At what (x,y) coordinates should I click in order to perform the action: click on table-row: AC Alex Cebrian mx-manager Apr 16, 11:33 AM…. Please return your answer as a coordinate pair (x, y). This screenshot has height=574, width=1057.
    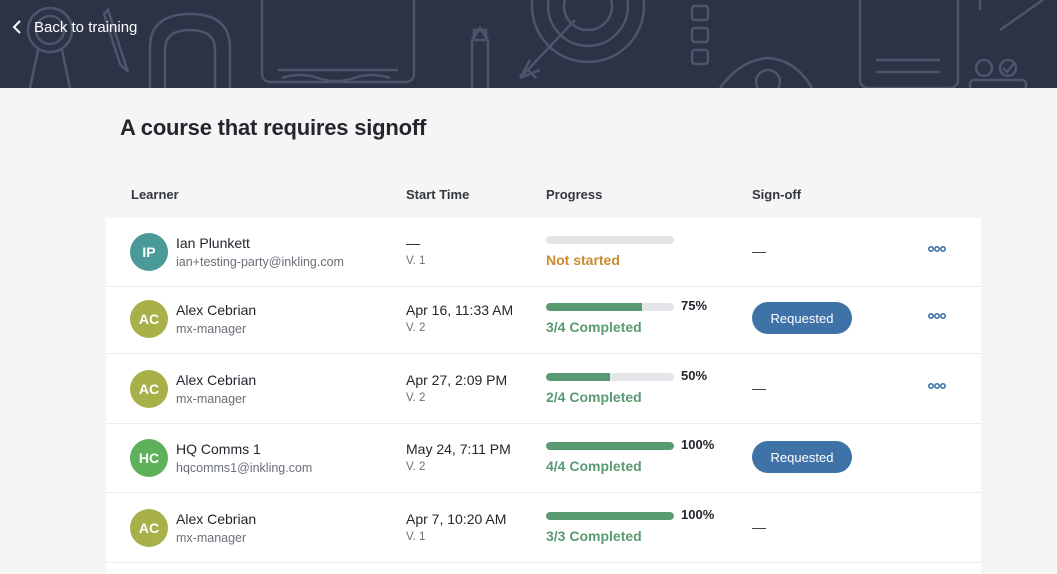
    Looking at the image, I should click on (543, 319).